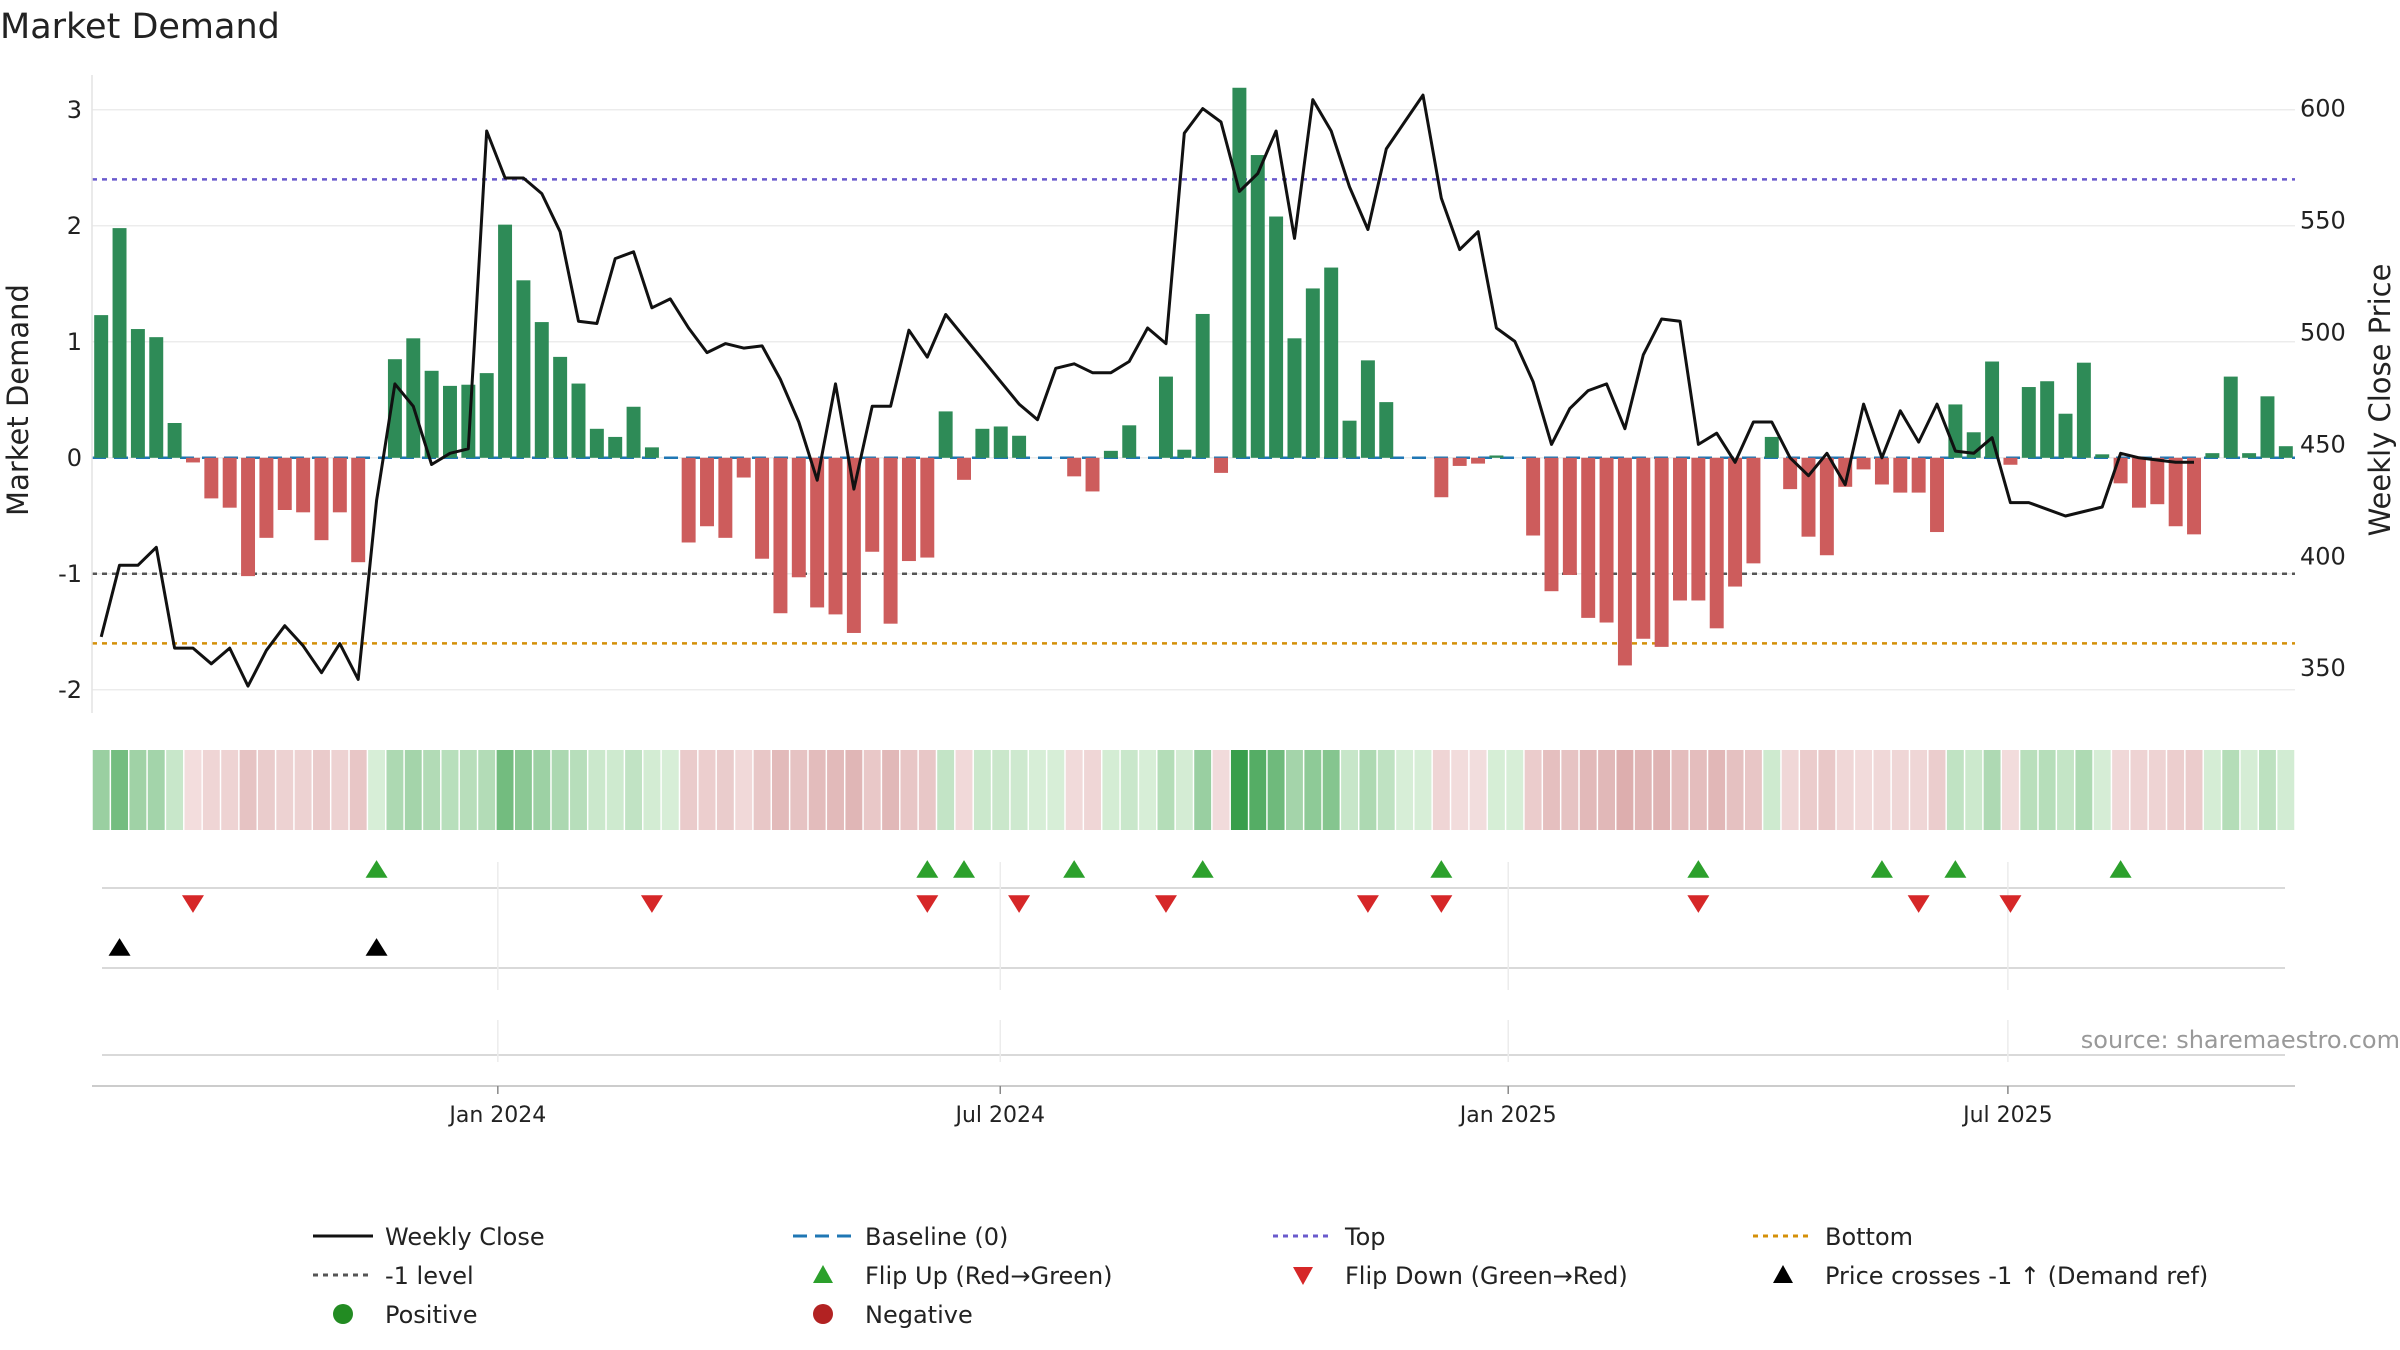 The image size is (2400, 1350). Describe the element at coordinates (429, 1237) in the screenshot. I see `legend-item: Weekly Close` at that location.